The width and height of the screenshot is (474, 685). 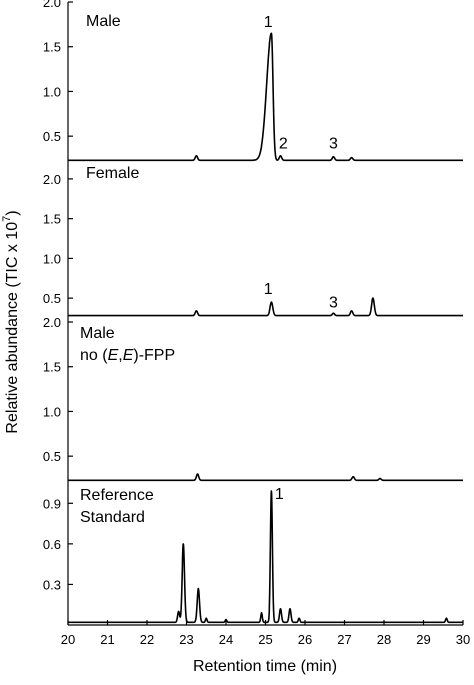 I want to click on panel-label-male-no-fpp: no (E,E)-FPP, so click(x=127, y=355).